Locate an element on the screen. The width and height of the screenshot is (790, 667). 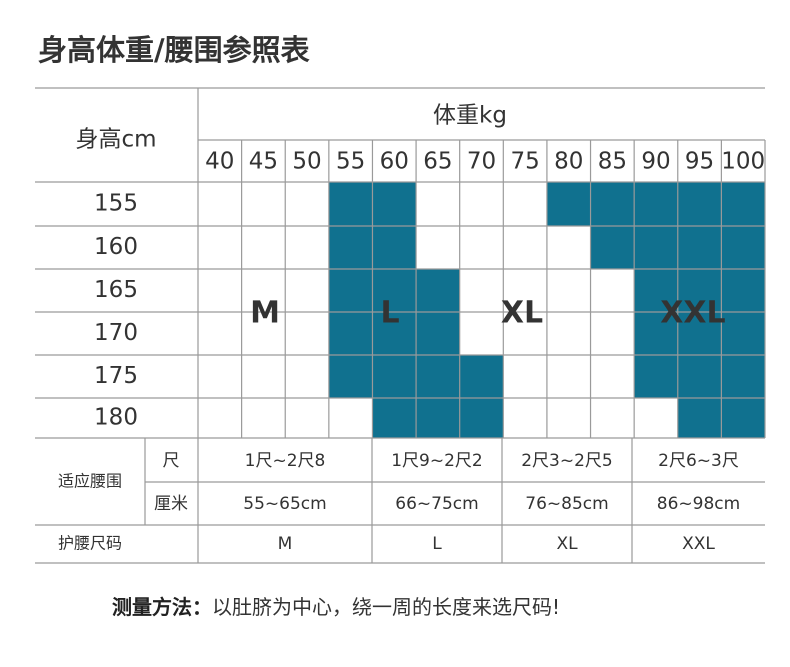
height: 175 is located at coordinates (116, 376).